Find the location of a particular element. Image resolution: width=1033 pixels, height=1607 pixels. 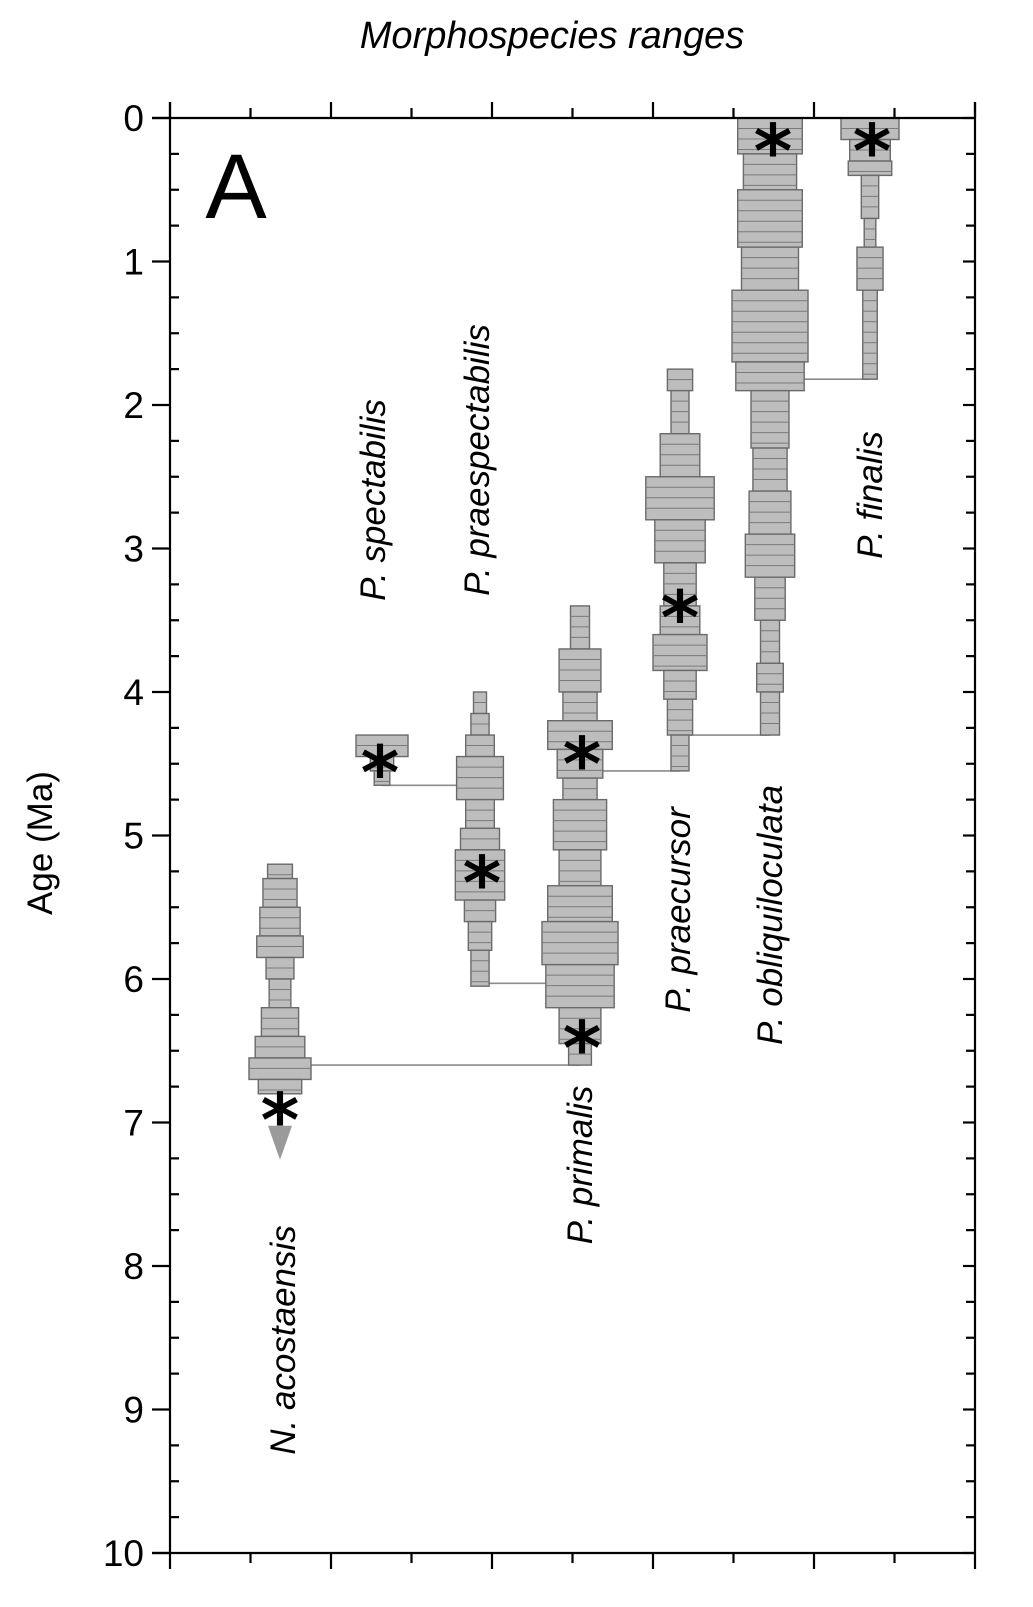

species-label: P. praespectabilis is located at coordinates (477, 460).